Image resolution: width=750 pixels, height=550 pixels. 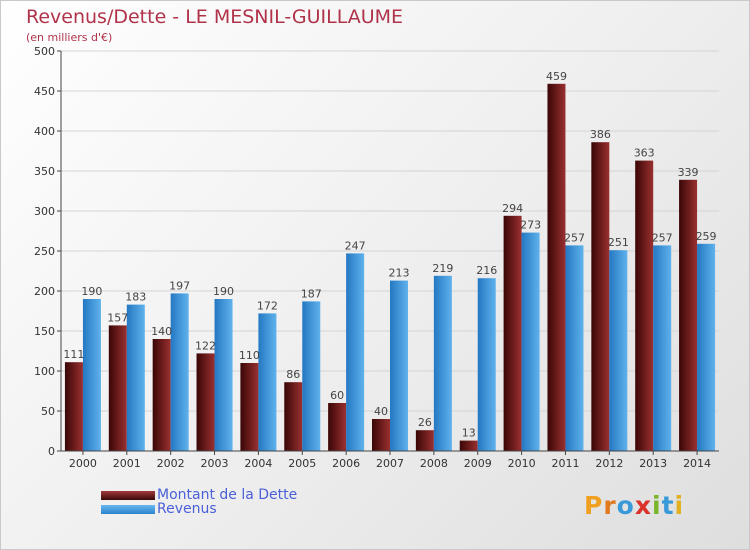 What do you see at coordinates (625, 505) in the screenshot?
I see `logo-letter: o` at bounding box center [625, 505].